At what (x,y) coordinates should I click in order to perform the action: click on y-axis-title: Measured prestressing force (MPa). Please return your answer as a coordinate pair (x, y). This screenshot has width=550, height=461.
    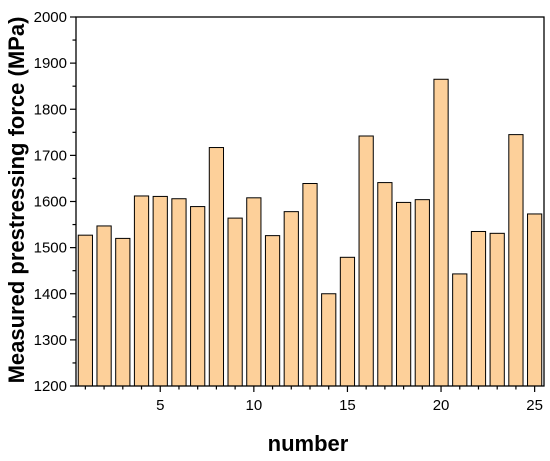
    Looking at the image, I should click on (16, 200).